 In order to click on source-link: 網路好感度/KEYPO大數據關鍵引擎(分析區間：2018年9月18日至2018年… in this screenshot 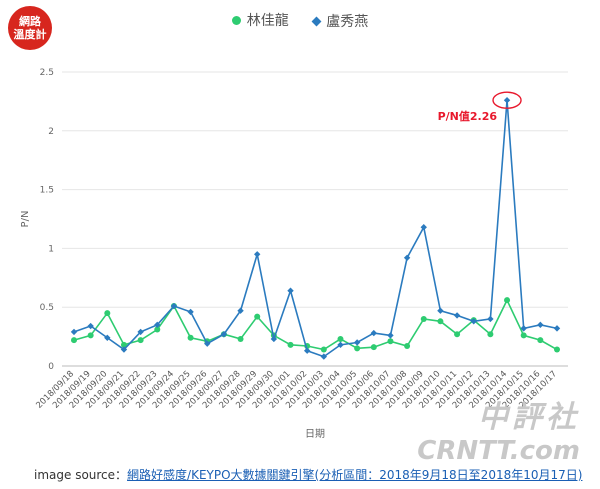, I will do `click(355, 475)`.